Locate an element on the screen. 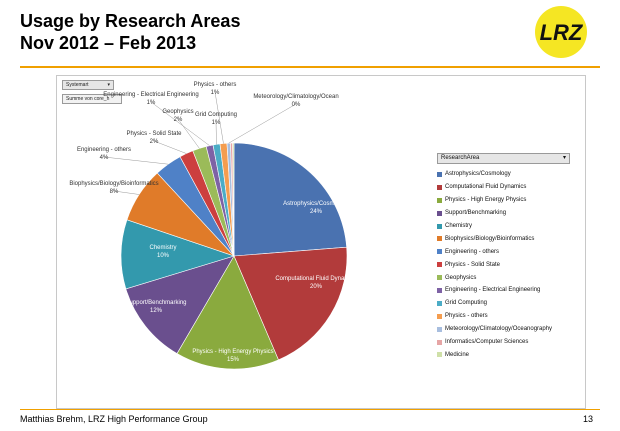 The image size is (620, 431). legend-label-9: Geophysics is located at coordinates (461, 277).